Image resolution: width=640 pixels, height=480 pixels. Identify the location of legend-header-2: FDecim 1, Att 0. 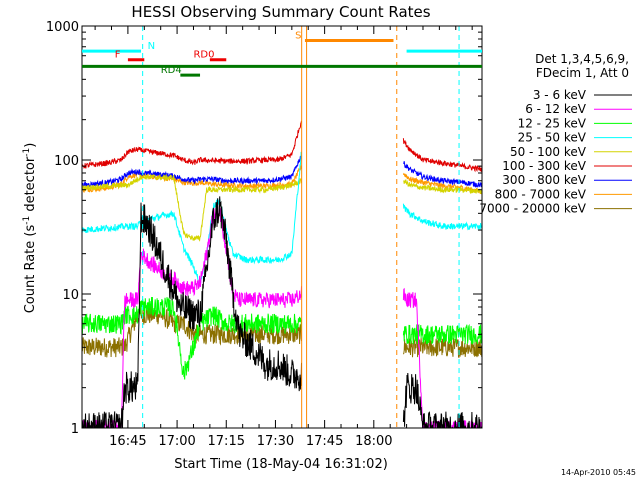
(582, 73).